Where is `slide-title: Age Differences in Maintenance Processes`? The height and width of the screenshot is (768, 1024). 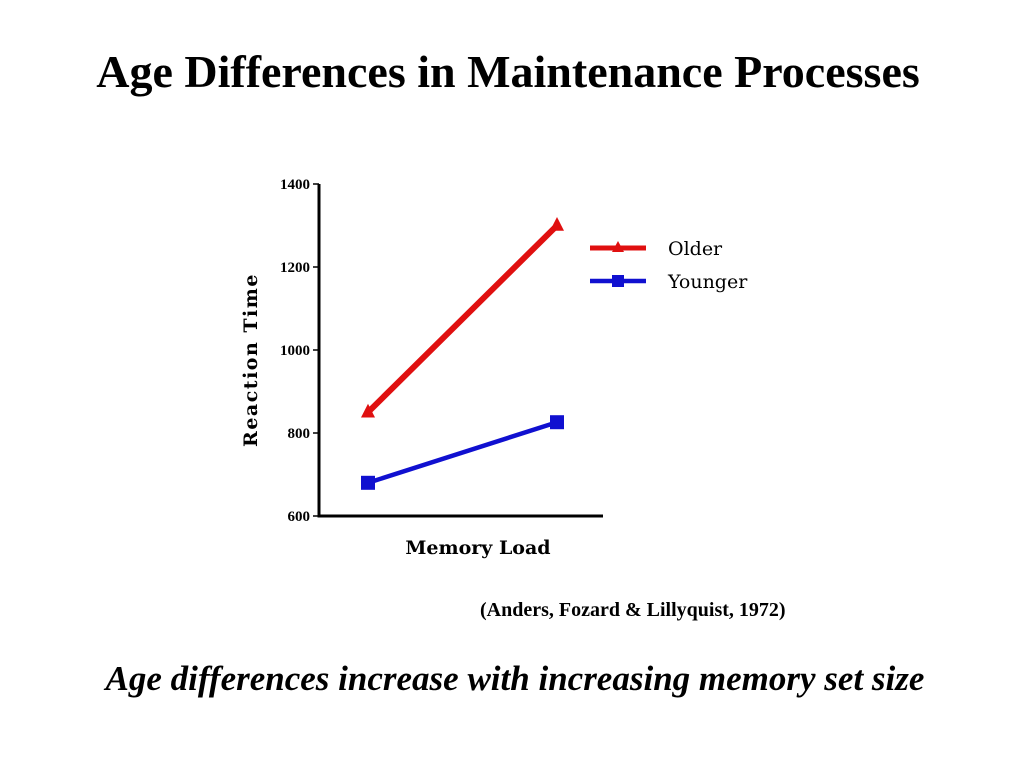 slide-title: Age Differences in Maintenance Processes is located at coordinates (508, 71).